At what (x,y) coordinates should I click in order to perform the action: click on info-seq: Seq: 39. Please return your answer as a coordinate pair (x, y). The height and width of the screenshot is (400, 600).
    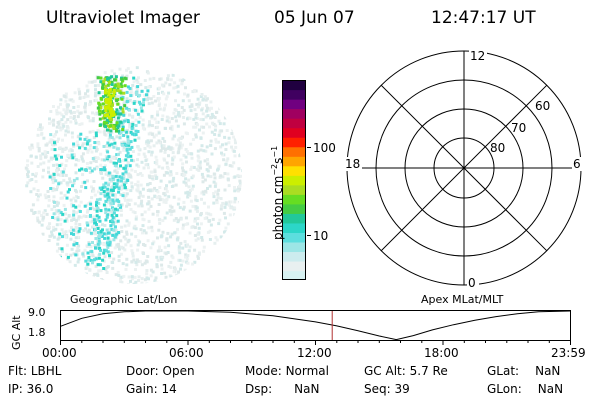
    Looking at the image, I should click on (387, 389).